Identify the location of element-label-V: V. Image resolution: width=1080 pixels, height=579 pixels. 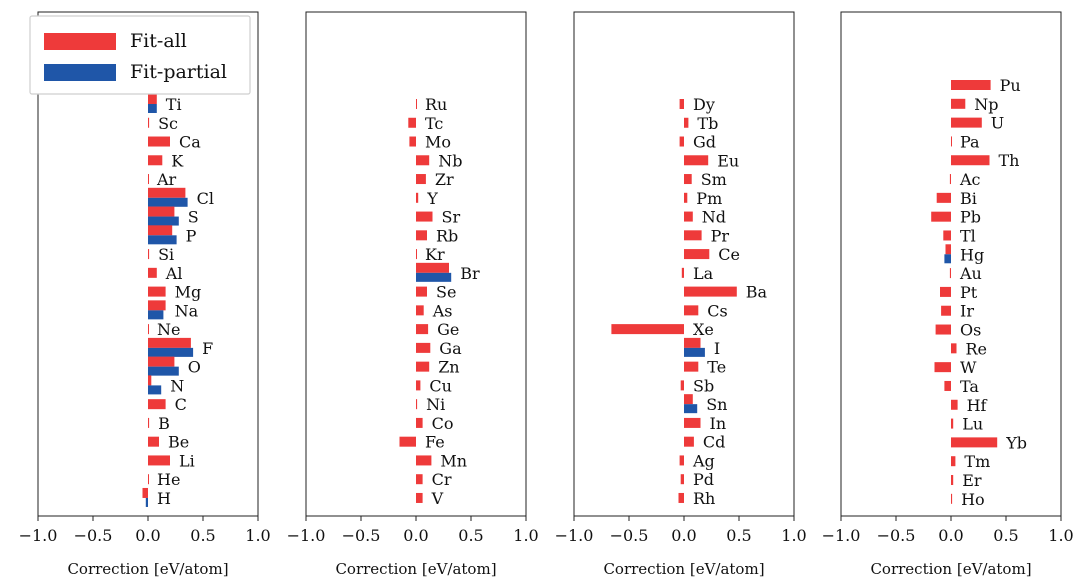
(437, 498).